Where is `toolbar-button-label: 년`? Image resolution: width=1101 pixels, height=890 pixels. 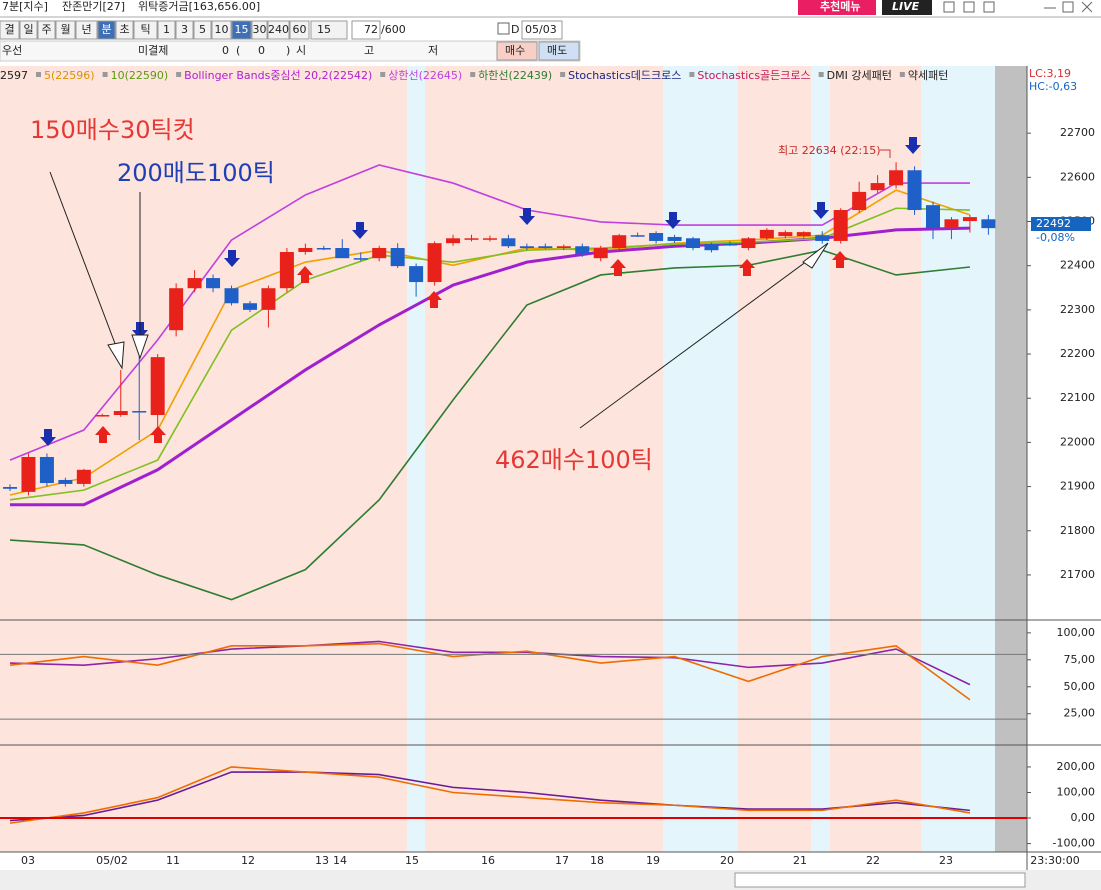
toolbar-button-label: 년 is located at coordinates (86, 29).